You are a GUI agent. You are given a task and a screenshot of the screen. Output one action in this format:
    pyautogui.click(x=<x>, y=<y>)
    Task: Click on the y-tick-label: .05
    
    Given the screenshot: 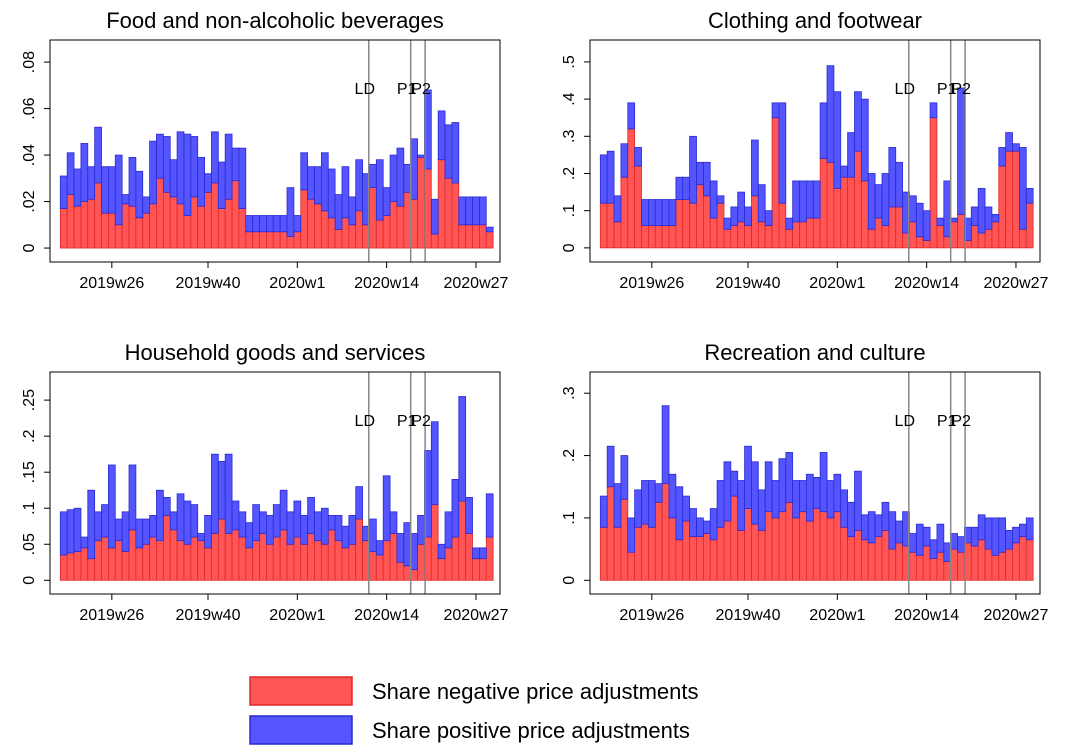 What is the action you would take?
    pyautogui.click(x=29, y=544)
    